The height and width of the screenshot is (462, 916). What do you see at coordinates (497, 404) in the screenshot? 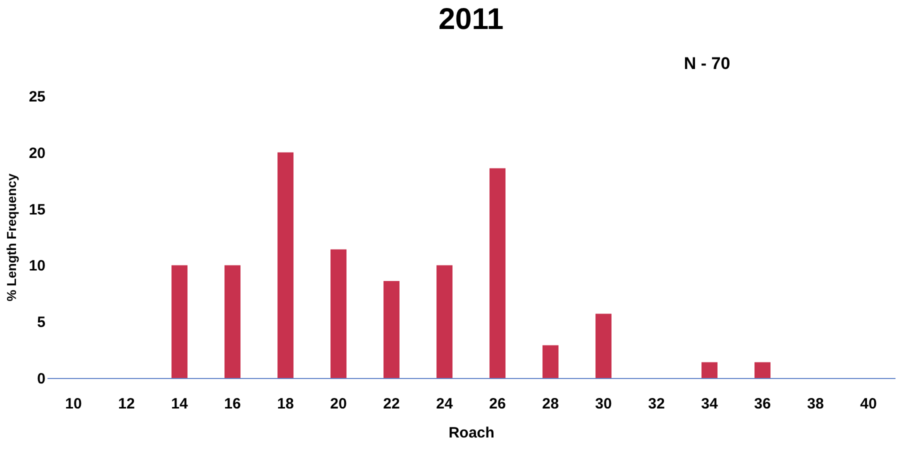
I see `x-tick-label: 26` at bounding box center [497, 404].